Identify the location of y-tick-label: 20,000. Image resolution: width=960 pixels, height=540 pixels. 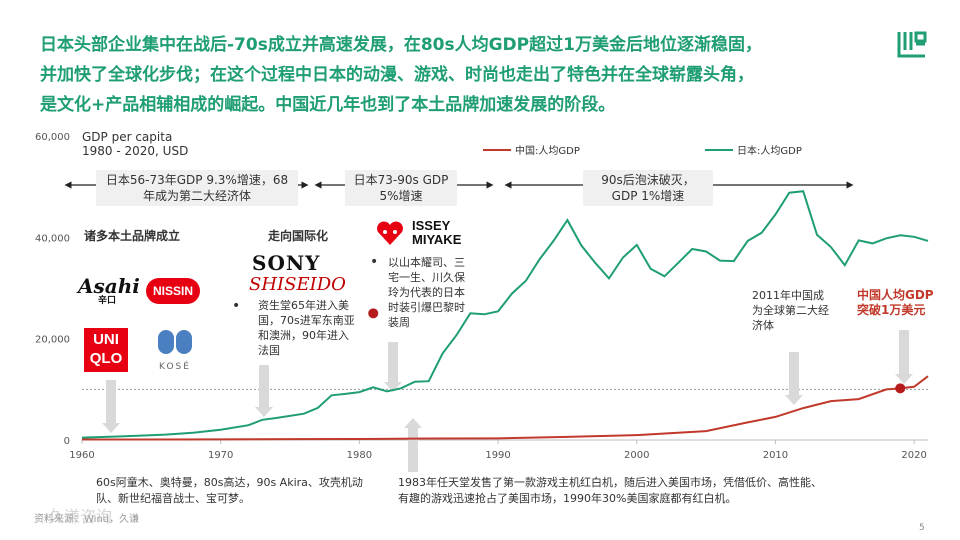
(52, 340).